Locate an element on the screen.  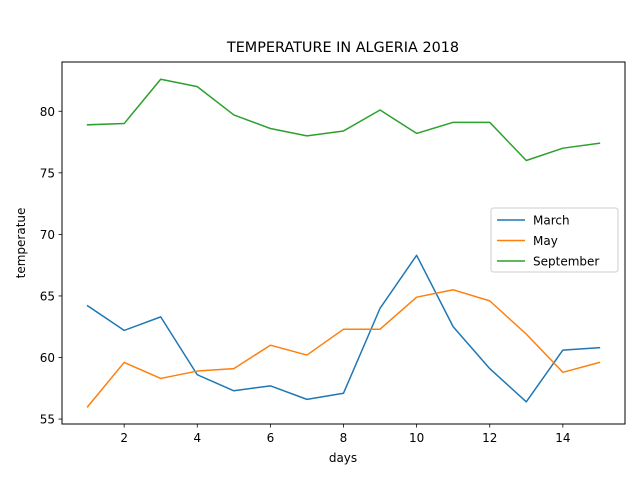
x-tick-label: 8 is located at coordinates (344, 438).